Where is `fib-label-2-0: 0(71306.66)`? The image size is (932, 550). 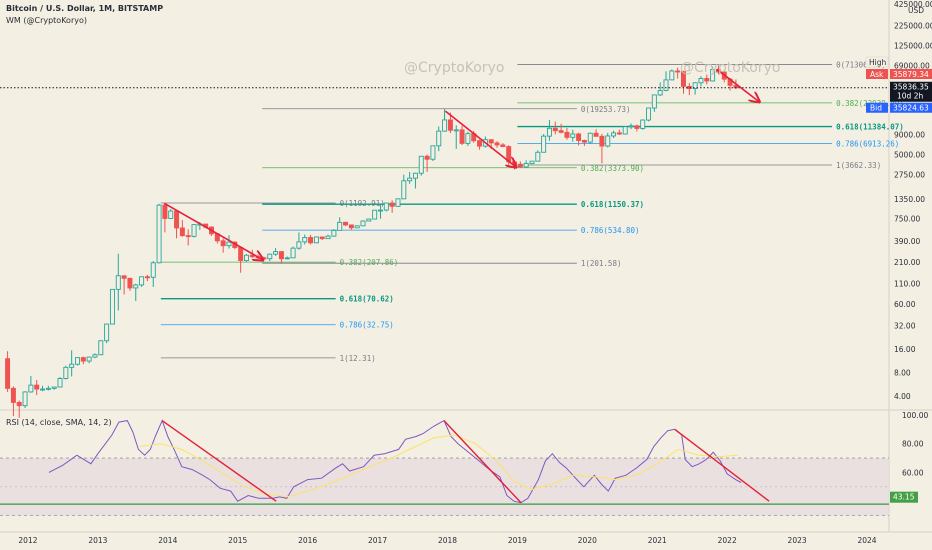 fib-label-2-0: 0(71306.66) is located at coordinates (861, 64).